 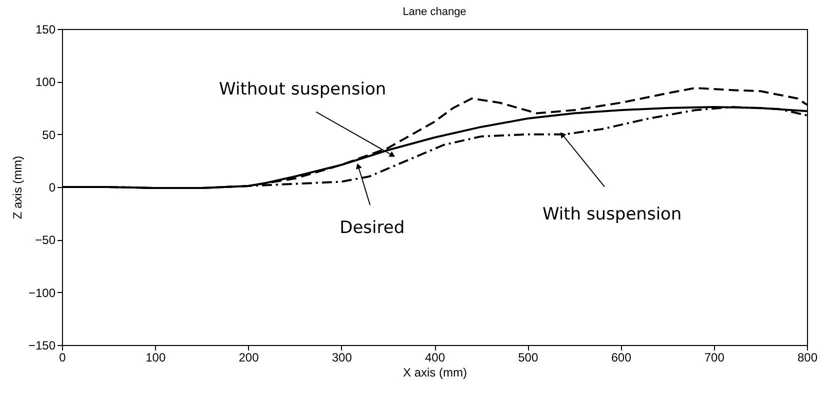 What do you see at coordinates (714, 357) in the screenshot?
I see `x-tick-label: 700` at bounding box center [714, 357].